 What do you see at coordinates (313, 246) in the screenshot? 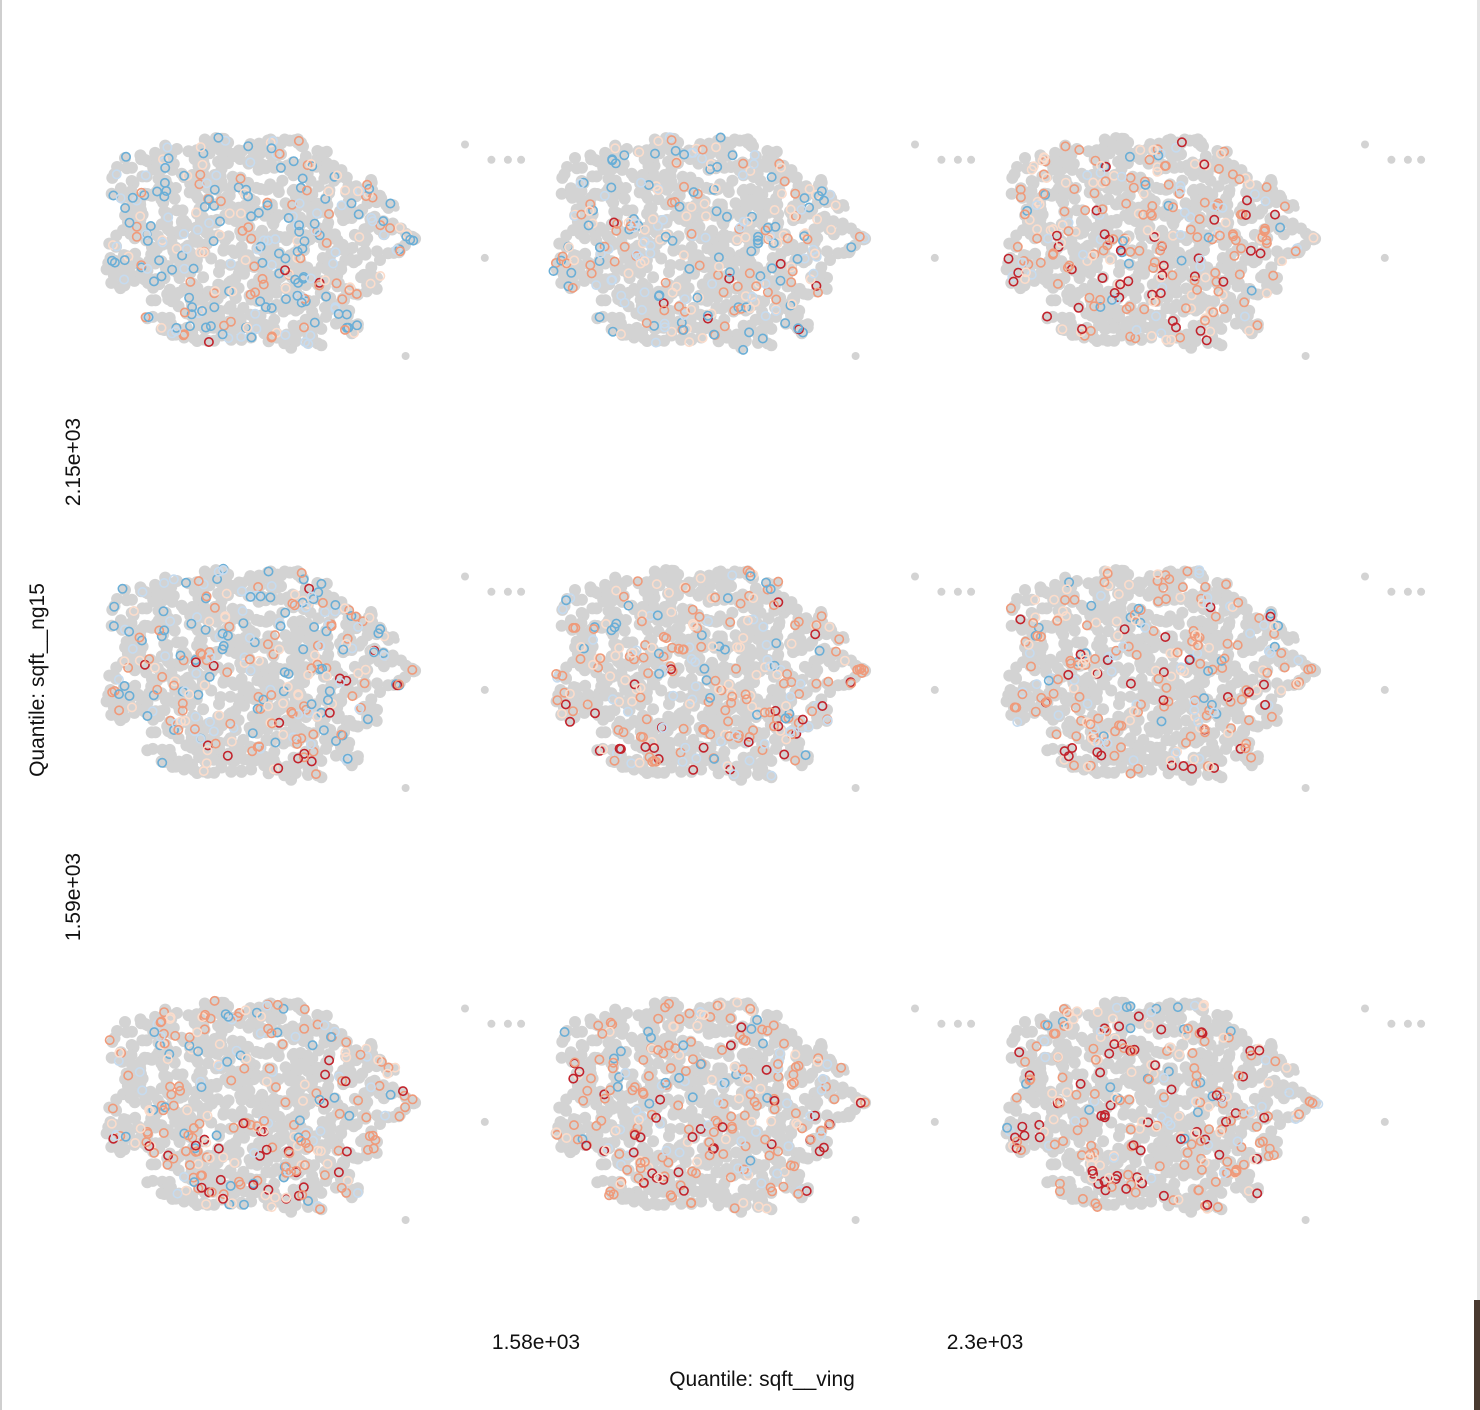
I see `facet-panel-r1-c1` at bounding box center [313, 246].